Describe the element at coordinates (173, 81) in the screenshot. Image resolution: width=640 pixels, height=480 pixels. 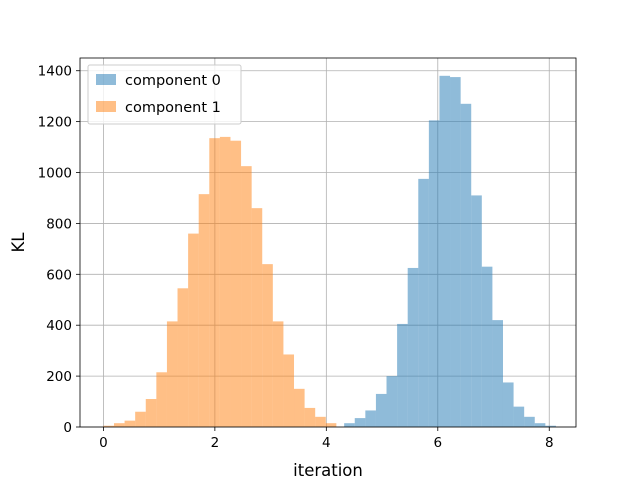
I see `legend-label-component-0: component 0` at that location.